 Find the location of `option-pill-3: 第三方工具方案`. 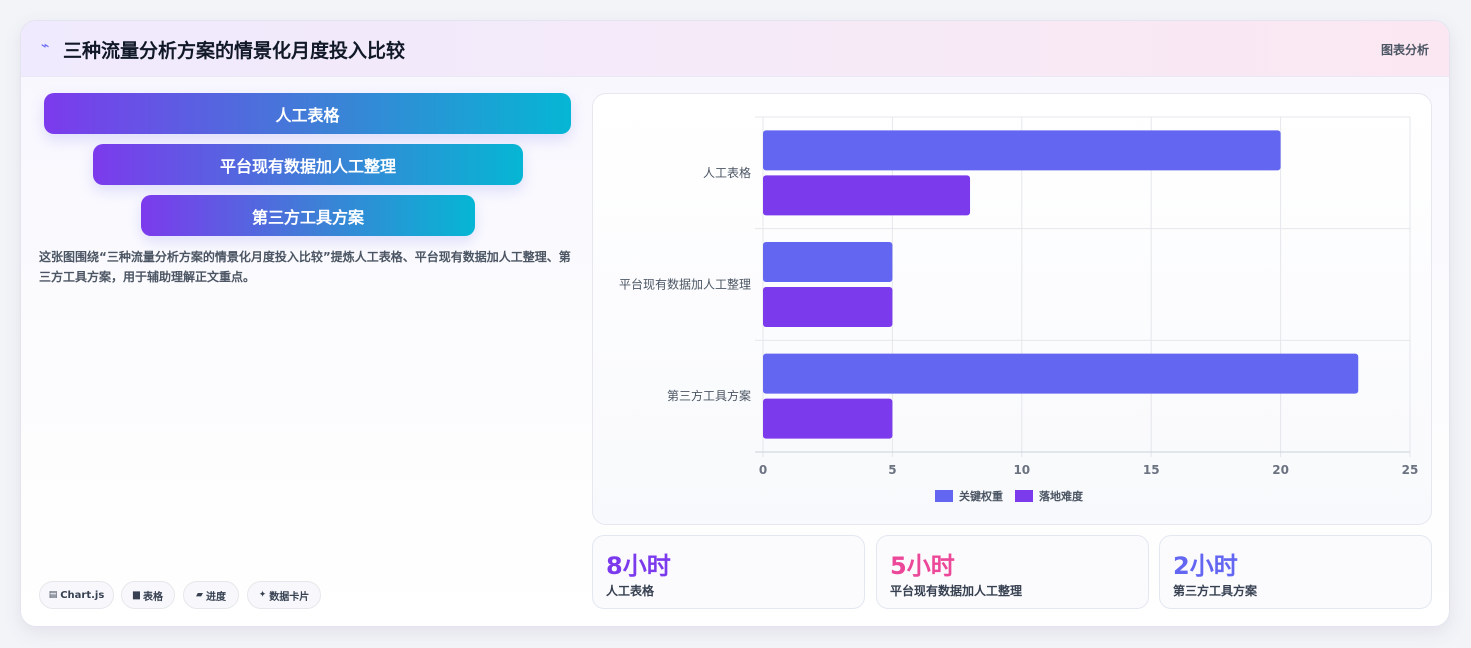

option-pill-3: 第三方工具方案 is located at coordinates (308, 215).